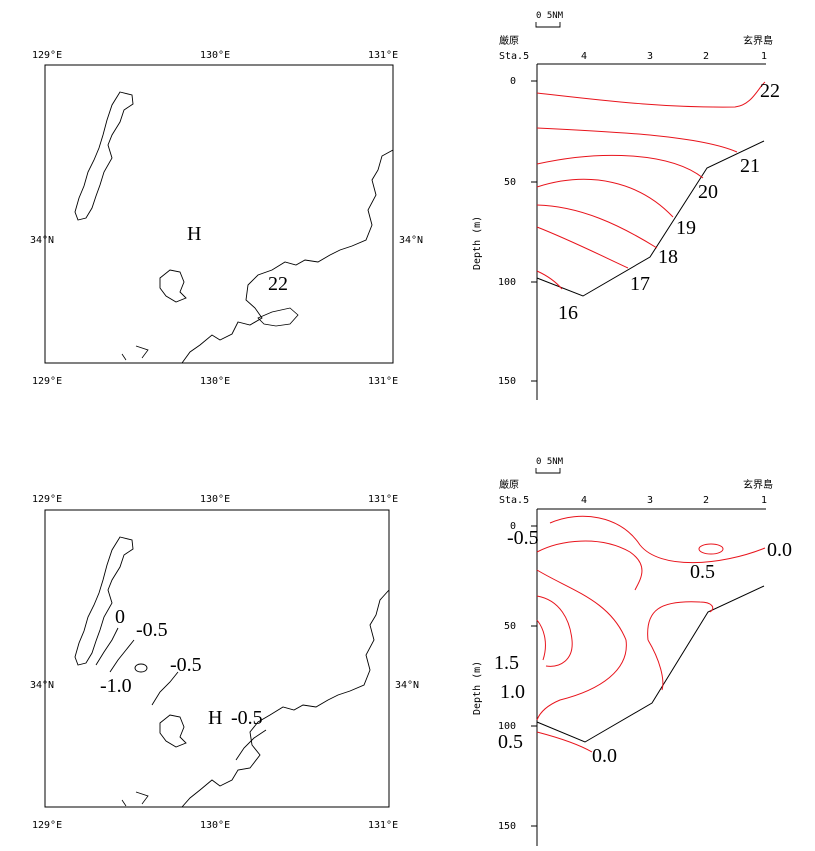  Describe the element at coordinates (657, 539) in the screenshot. I see `contour-0-upper` at that location.